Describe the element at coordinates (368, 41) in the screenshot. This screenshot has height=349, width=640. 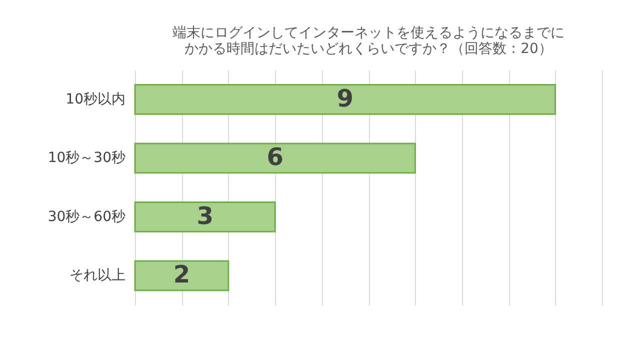
I see `chart-title: 端末にログインしてインターネットを使えるようになるまでにかかる時間はだいたいどれくらいですか？（回答数：20）` at that location.